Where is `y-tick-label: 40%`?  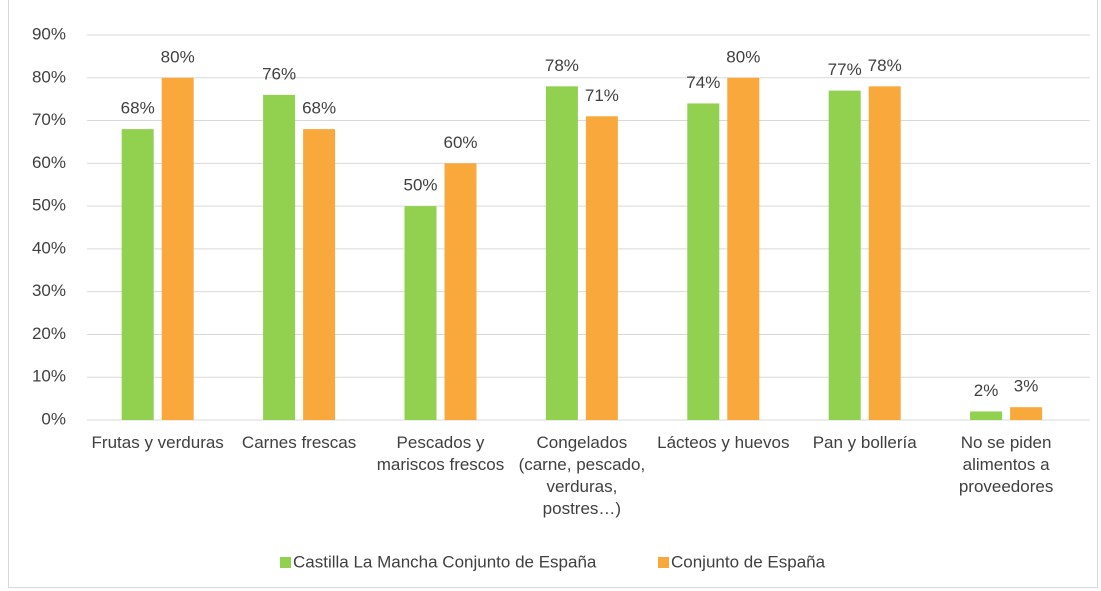 y-tick-label: 40% is located at coordinates (49, 247).